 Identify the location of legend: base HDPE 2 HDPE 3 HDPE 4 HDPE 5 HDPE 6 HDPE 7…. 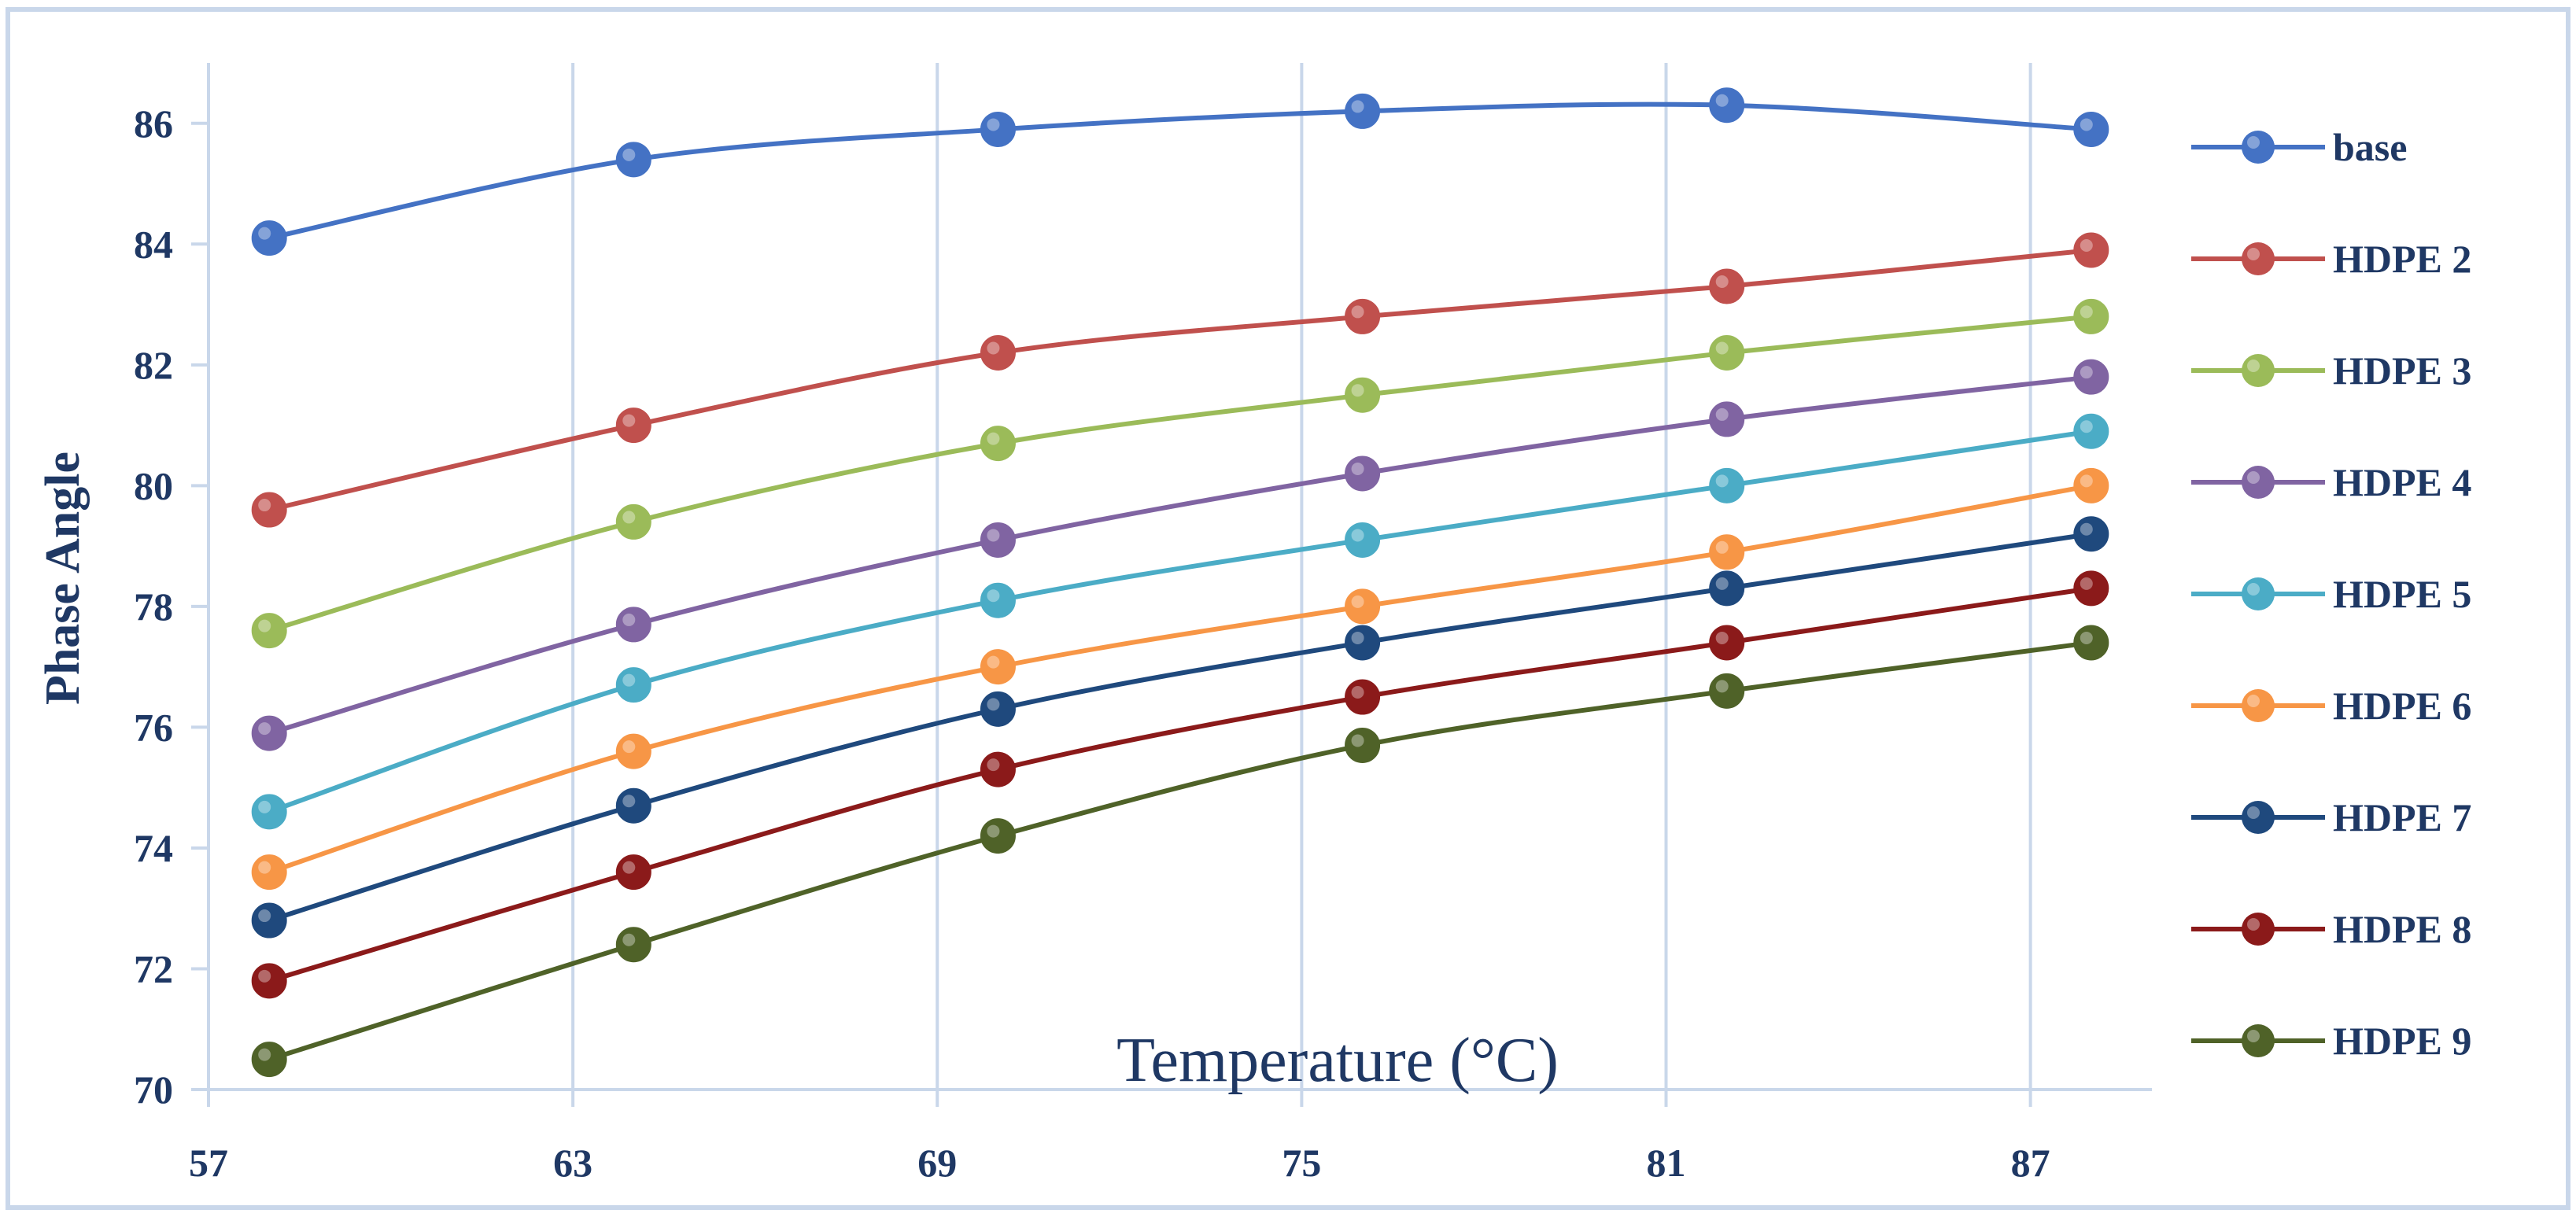
(2331, 594).